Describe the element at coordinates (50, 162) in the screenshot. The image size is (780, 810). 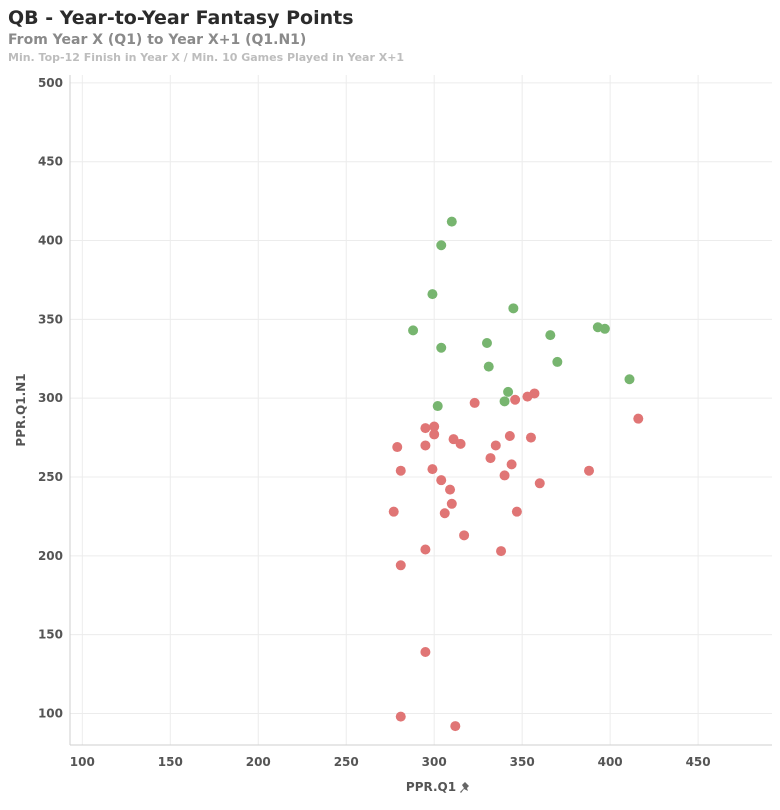
I see `y-tick-label: 450` at that location.